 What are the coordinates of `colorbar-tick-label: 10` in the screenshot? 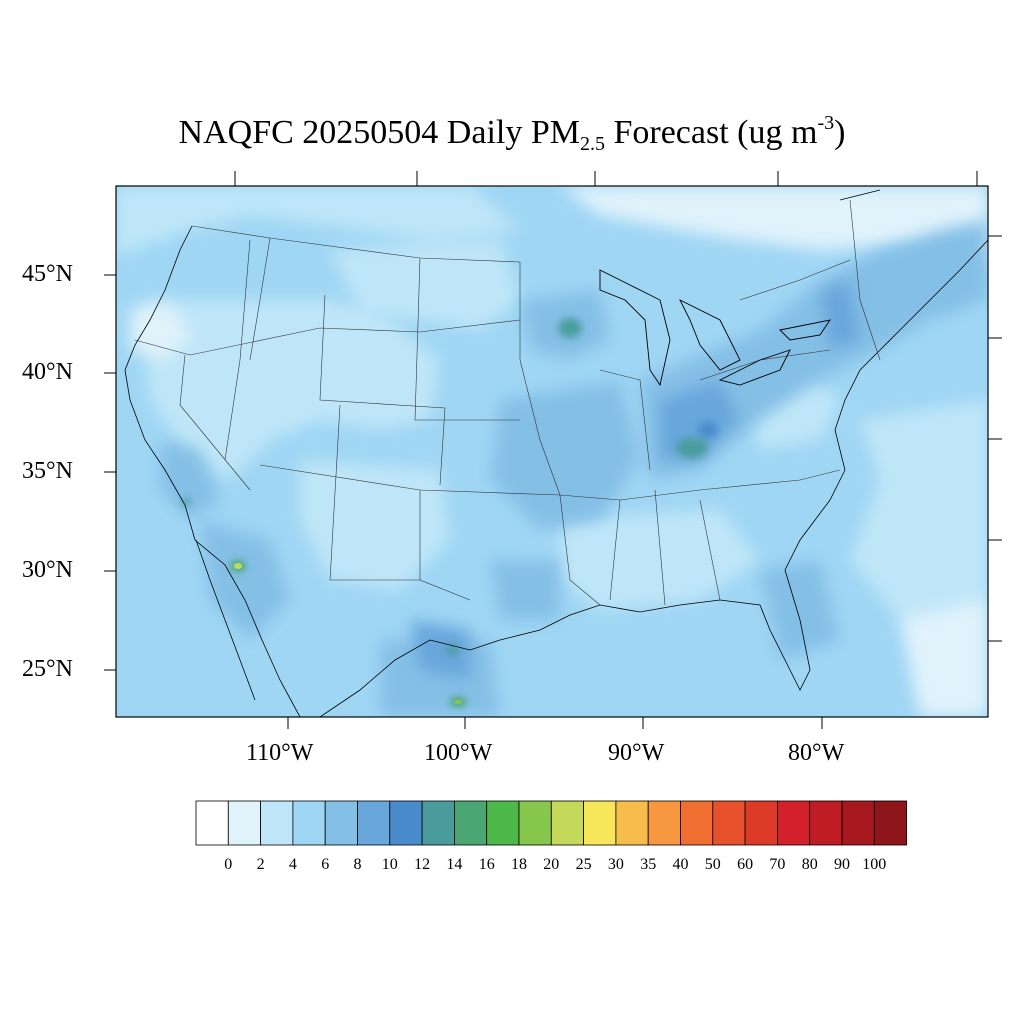 It's located at (389, 864).